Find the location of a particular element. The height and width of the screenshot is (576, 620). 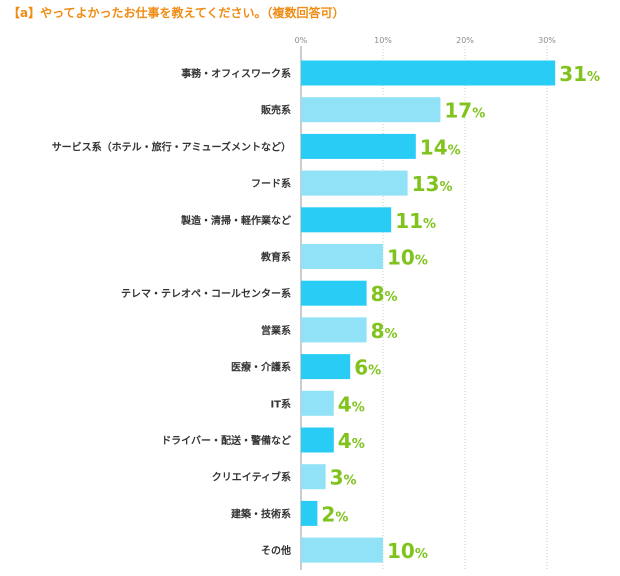

value-label: 6% is located at coordinates (367, 368).